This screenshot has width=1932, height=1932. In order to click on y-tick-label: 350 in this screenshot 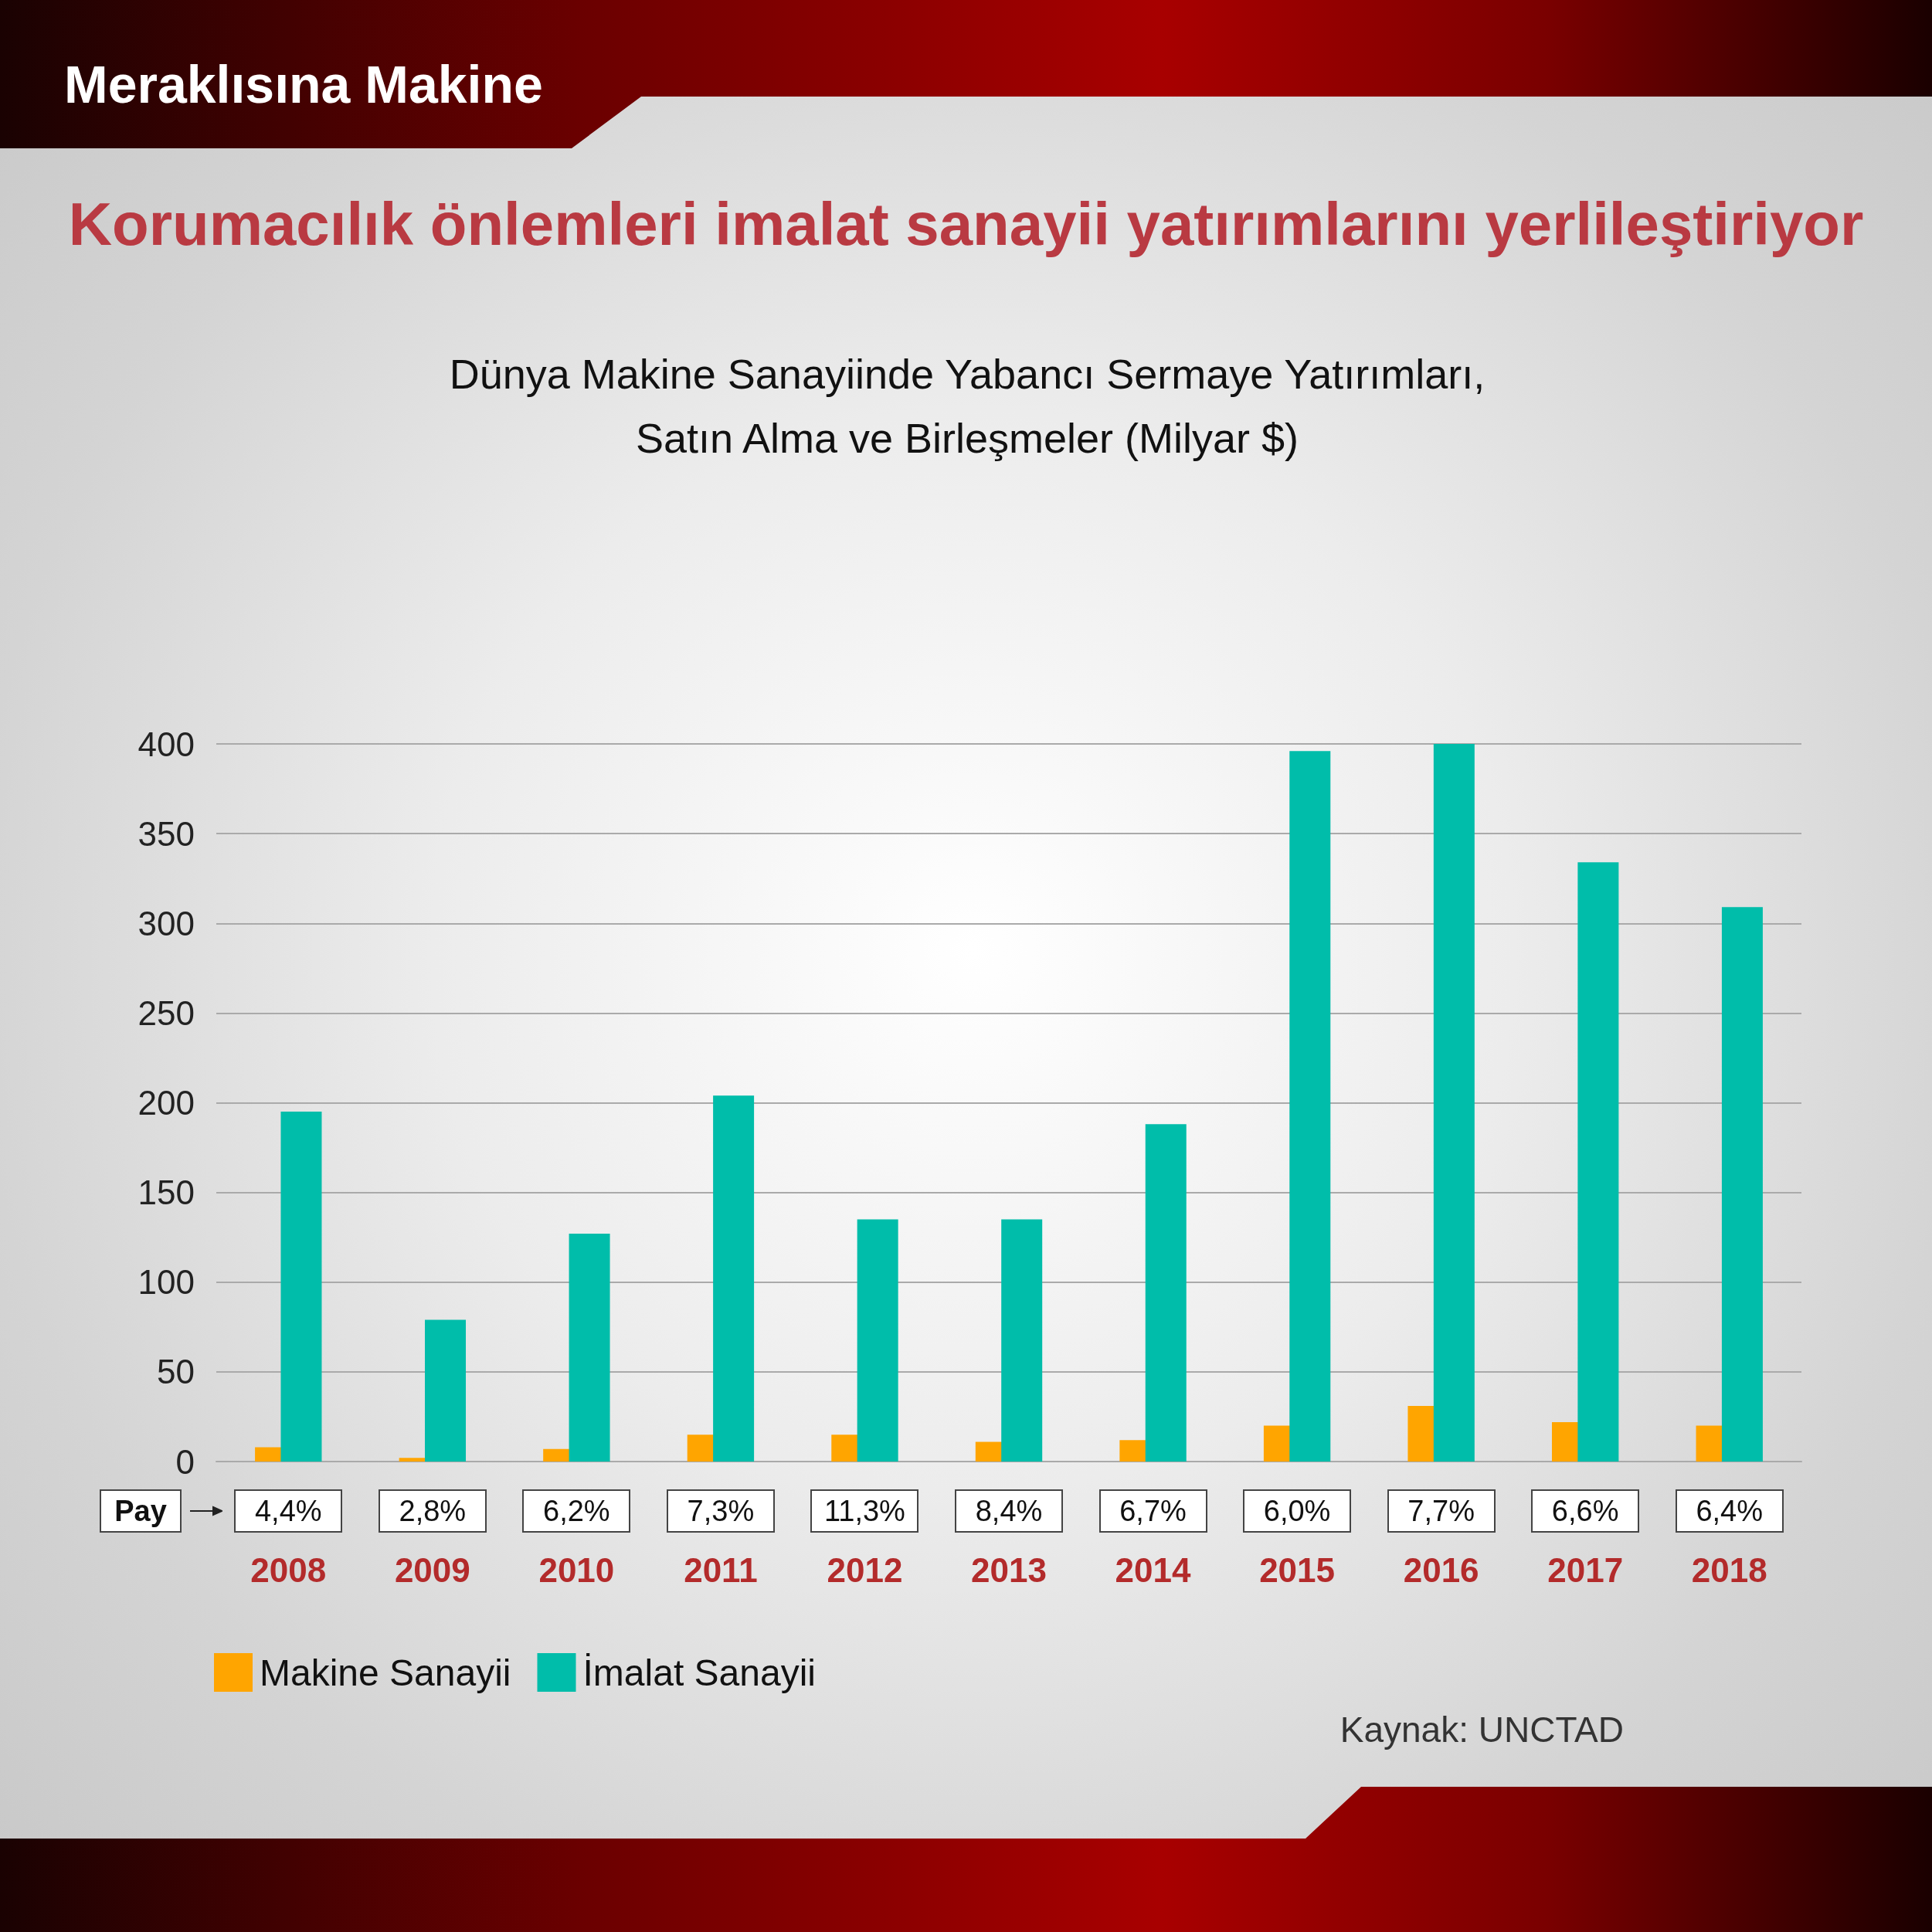, I will do `click(167, 833)`.